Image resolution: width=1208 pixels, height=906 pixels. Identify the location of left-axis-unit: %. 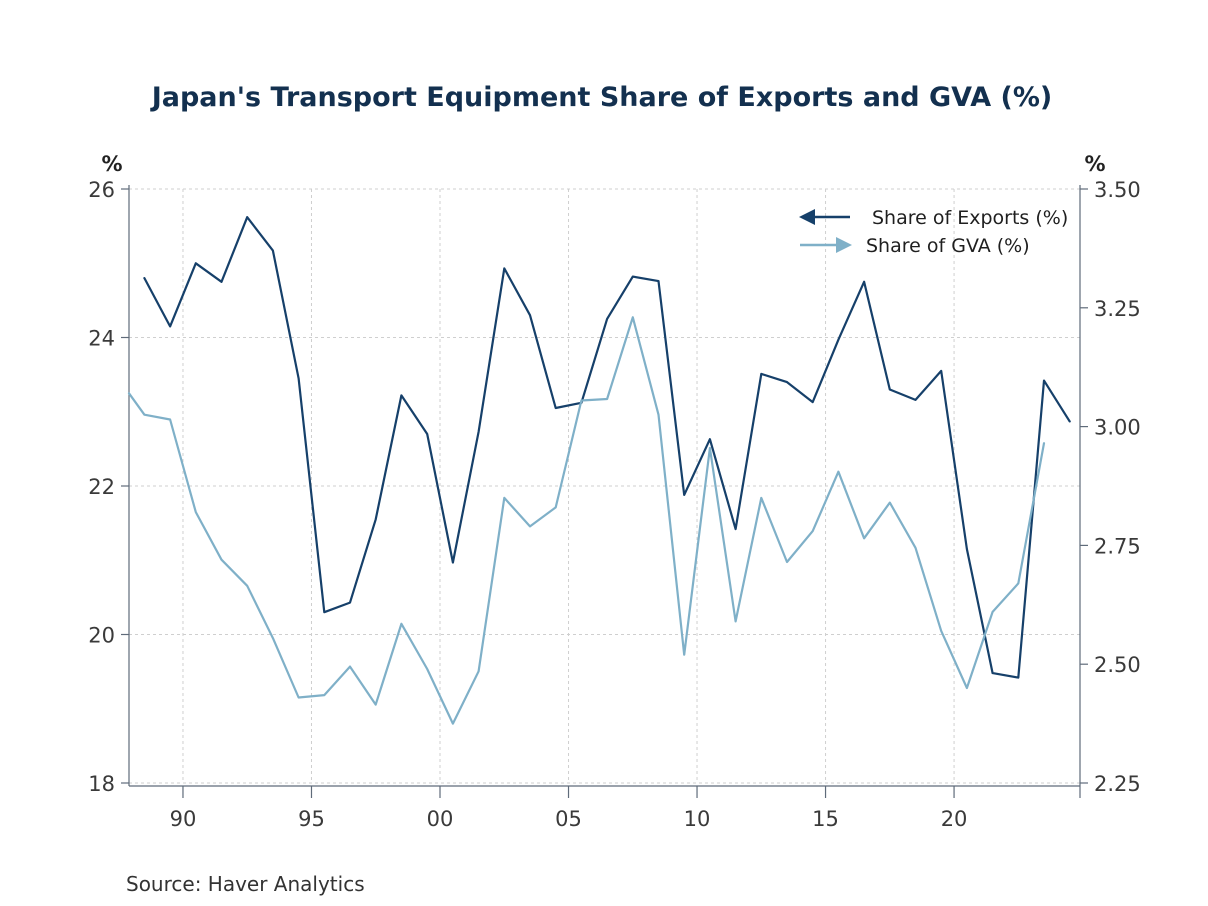
(111, 164).